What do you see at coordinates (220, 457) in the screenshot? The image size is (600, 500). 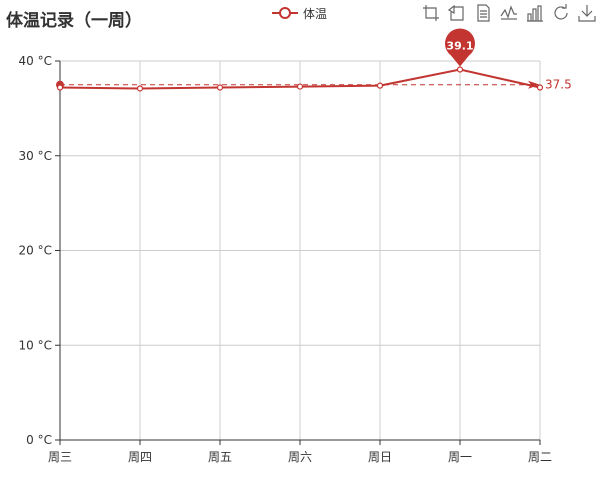 I see `x-tick-label: 周五` at bounding box center [220, 457].